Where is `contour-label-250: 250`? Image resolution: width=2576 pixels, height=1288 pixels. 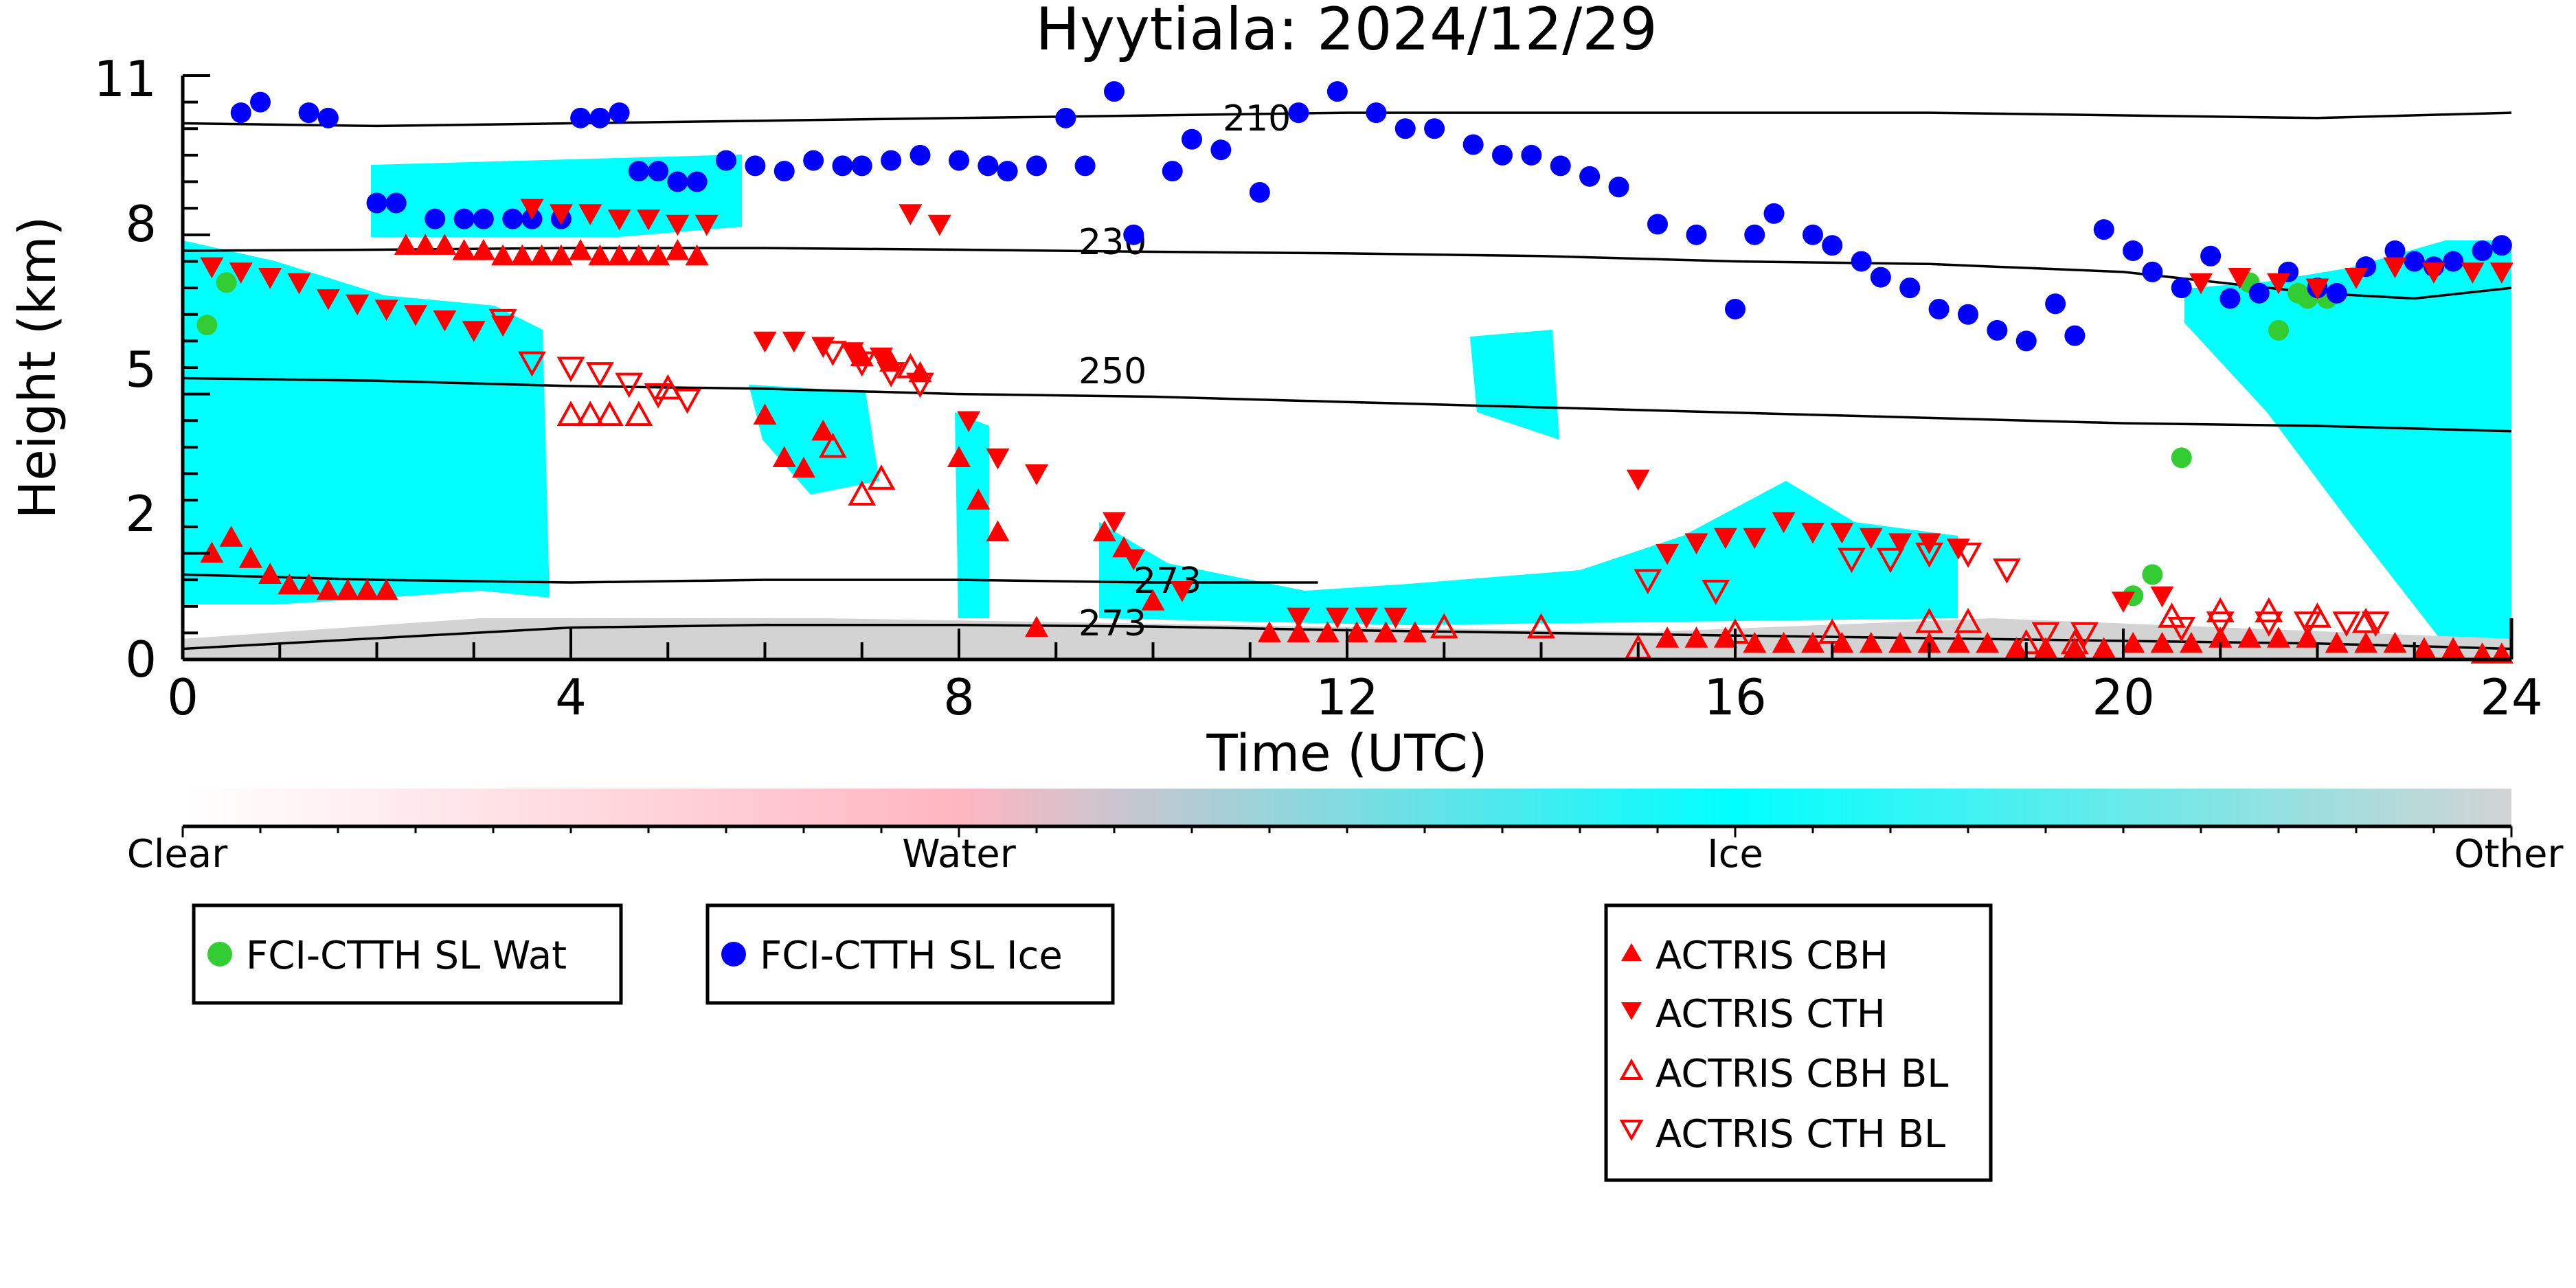 contour-label-250: 250 is located at coordinates (1112, 371).